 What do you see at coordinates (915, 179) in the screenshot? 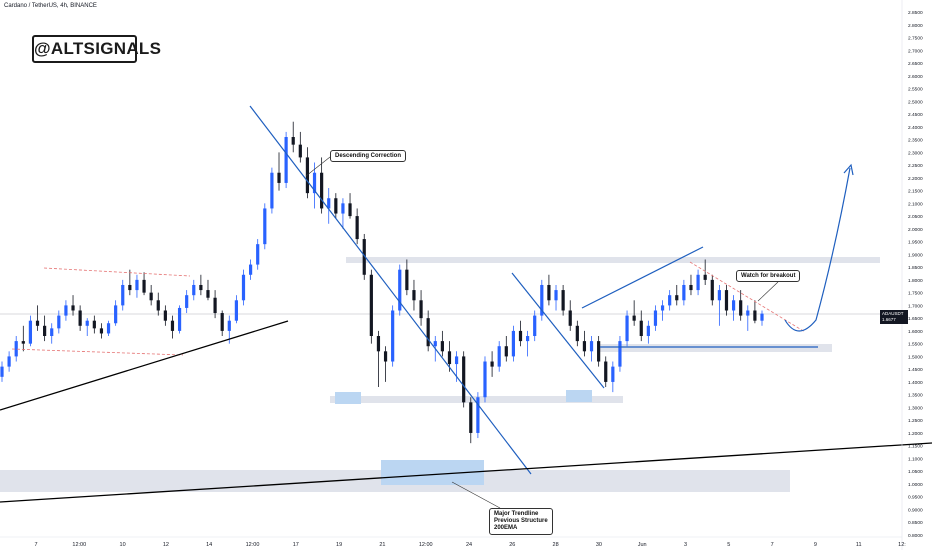
I see `price-tick-label: 2.2000` at bounding box center [915, 179].